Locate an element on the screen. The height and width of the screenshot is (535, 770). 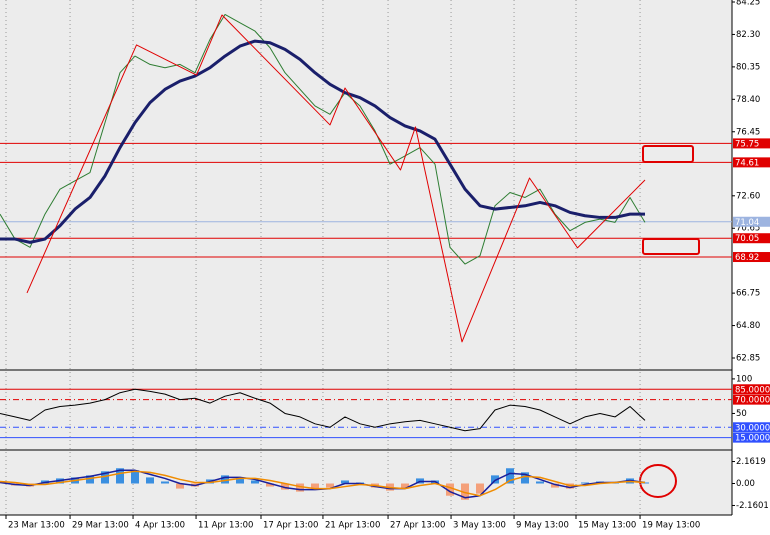
level-label: 74.61 is located at coordinates (747, 163).